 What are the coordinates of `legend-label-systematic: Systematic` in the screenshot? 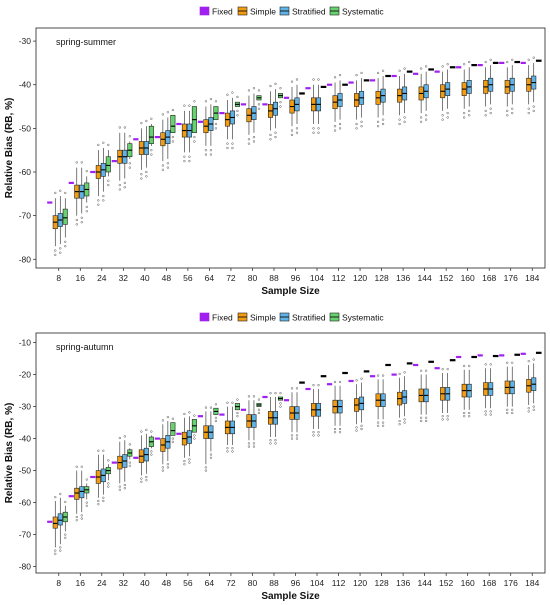 It's located at (363, 12).